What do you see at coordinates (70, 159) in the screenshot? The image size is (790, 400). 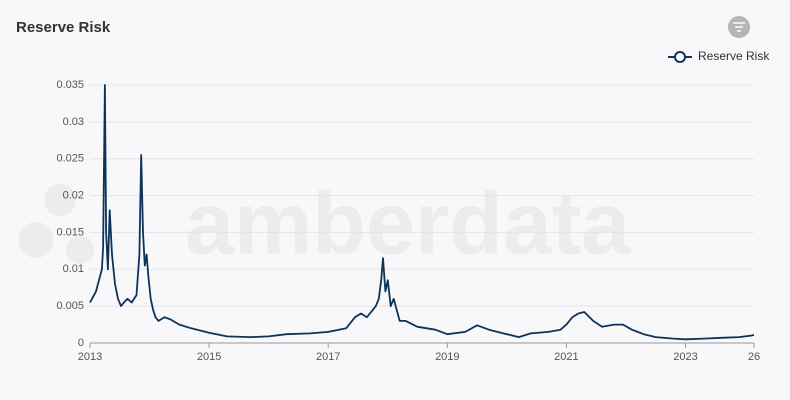 I see `y-tick-label: 0.025` at bounding box center [70, 159].